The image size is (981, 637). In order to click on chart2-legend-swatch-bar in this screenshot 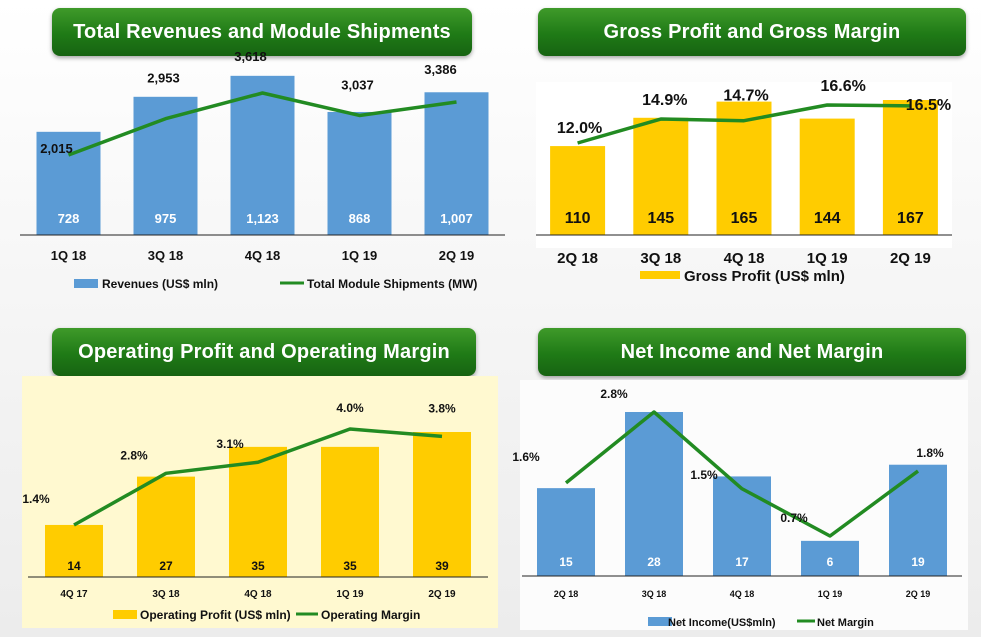, I will do `click(660, 275)`.